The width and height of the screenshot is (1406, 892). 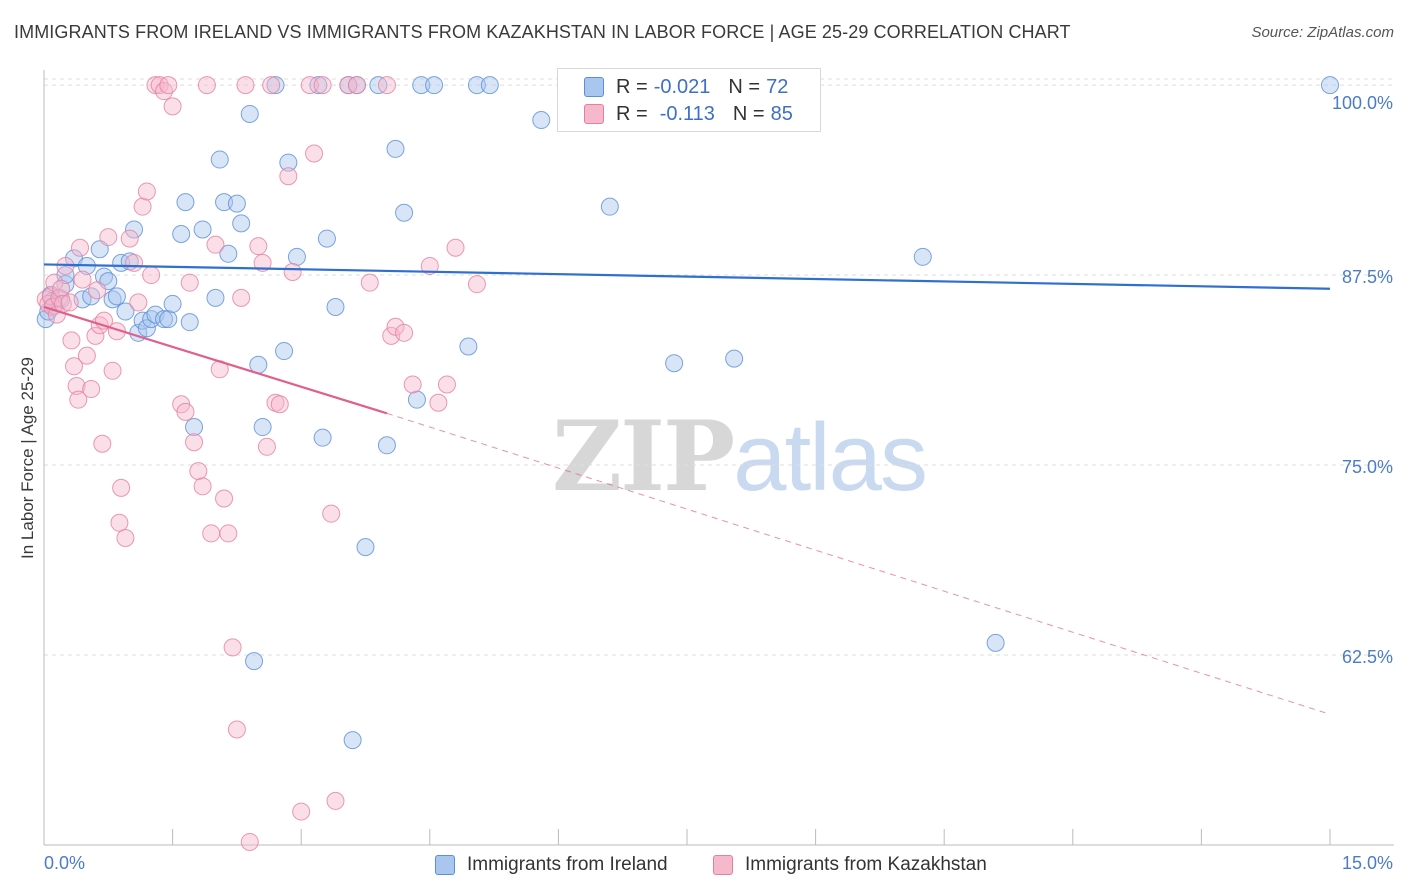 I want to click on y-tick-label: 100.0%, so click(x=1362, y=103).